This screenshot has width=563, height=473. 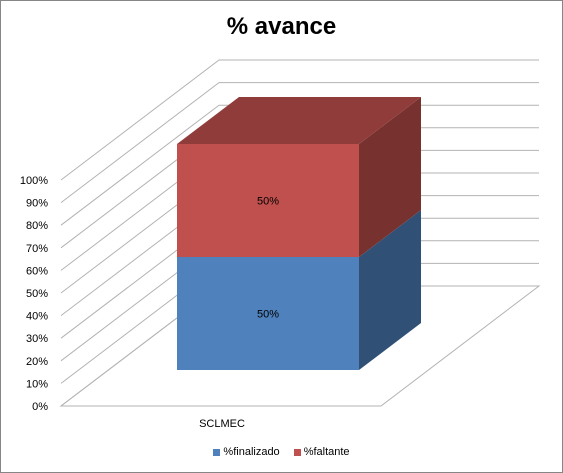 What do you see at coordinates (37, 226) in the screenshot?
I see `y-tick-label: 80%` at bounding box center [37, 226].